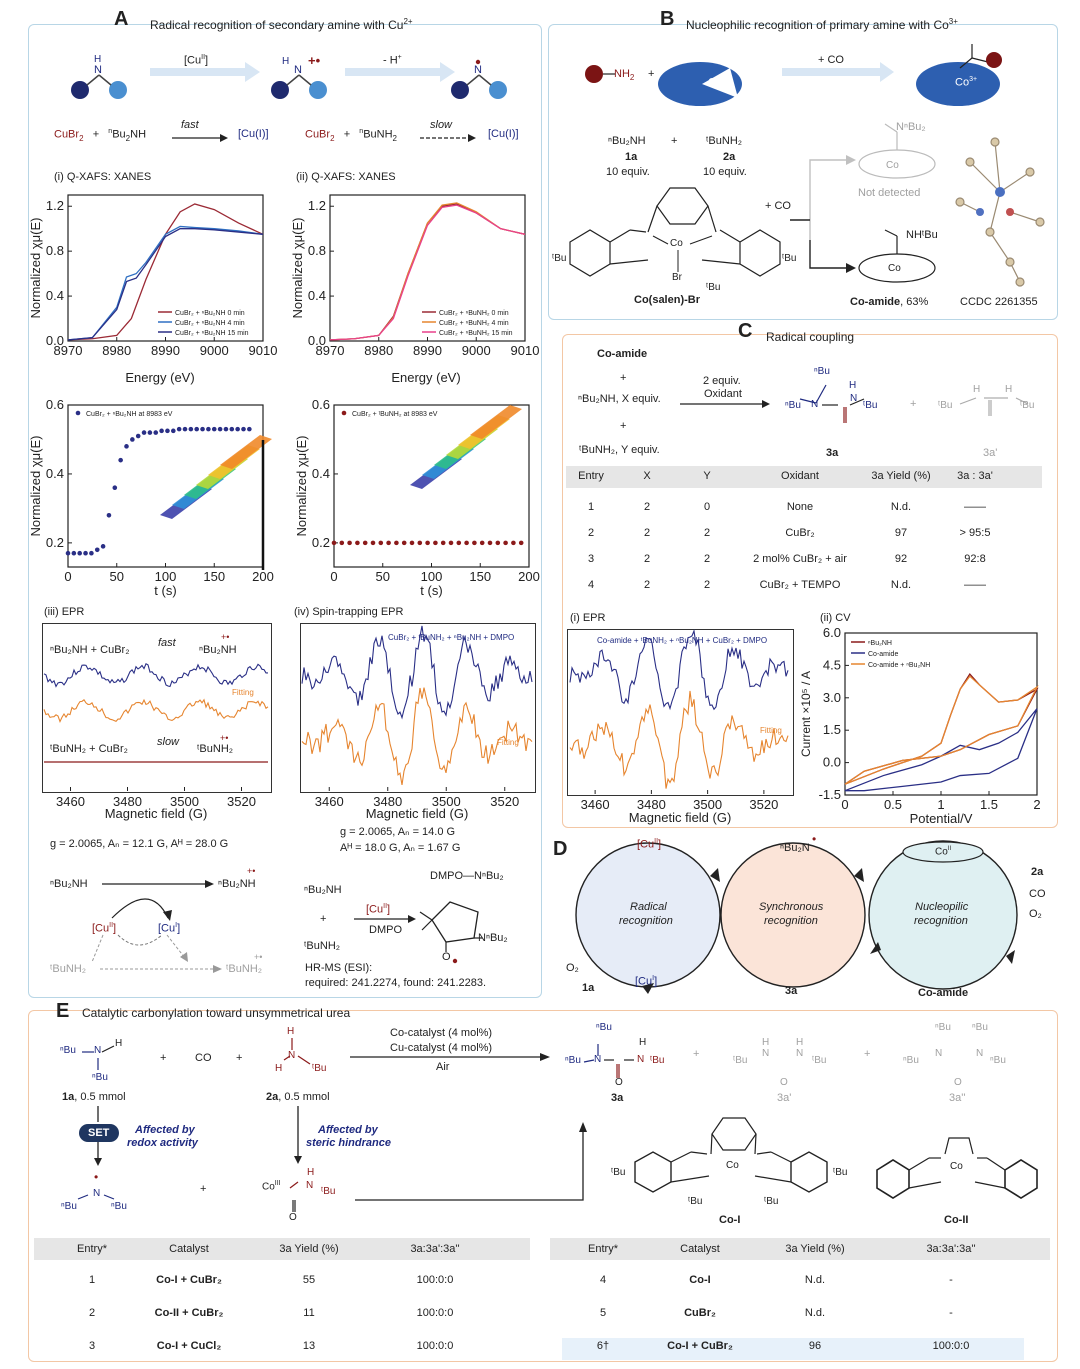 This screenshot has height=1369, width=1080. Describe the element at coordinates (139, 844) in the screenshot. I see `epr-params: g = 2.0065, Aₙ = 12.1 G, Aᴴ = 28.0 G` at that location.